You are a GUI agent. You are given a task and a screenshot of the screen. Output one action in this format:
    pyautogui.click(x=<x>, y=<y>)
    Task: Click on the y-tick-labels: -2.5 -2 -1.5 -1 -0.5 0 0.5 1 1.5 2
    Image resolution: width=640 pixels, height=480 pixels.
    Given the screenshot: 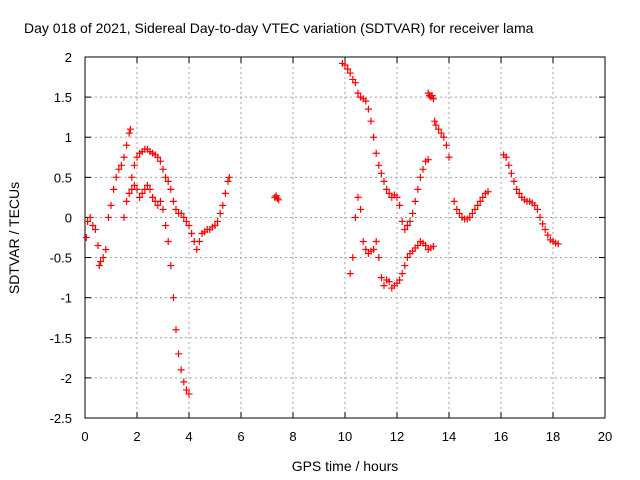 What is the action you would take?
    pyautogui.click(x=61, y=238)
    